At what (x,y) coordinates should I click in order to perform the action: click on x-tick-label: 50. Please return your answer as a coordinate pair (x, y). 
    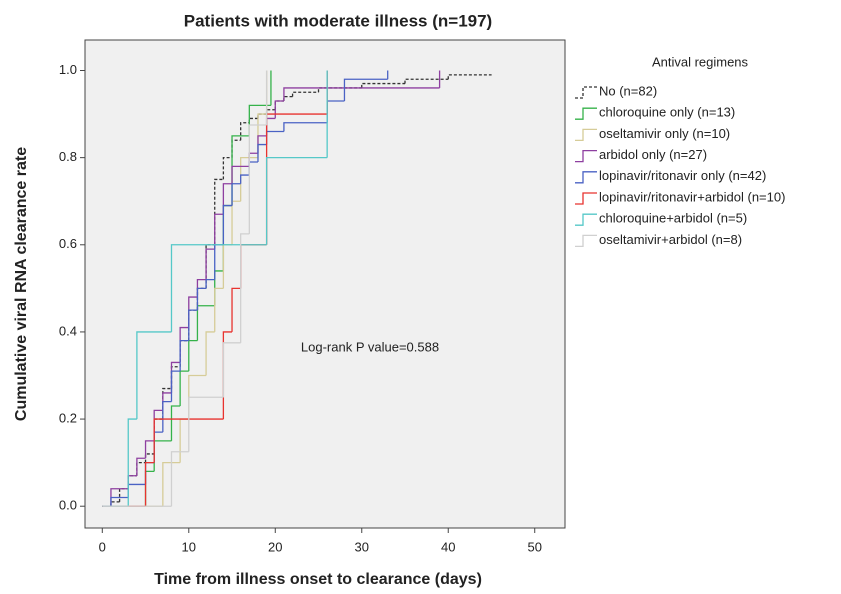
    Looking at the image, I should click on (534, 546).